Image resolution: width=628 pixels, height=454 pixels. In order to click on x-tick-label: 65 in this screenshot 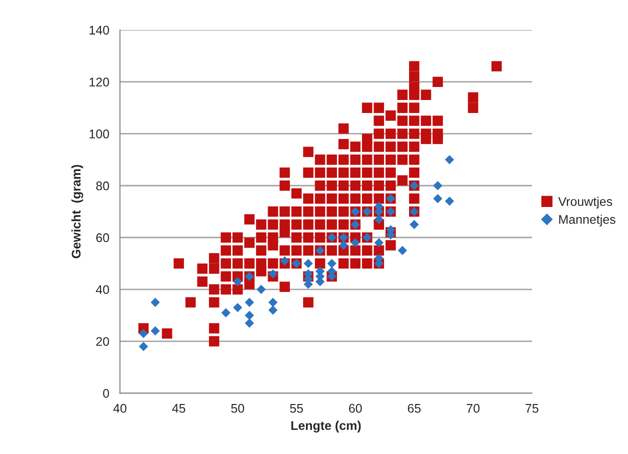, I will do `click(414, 408)`.